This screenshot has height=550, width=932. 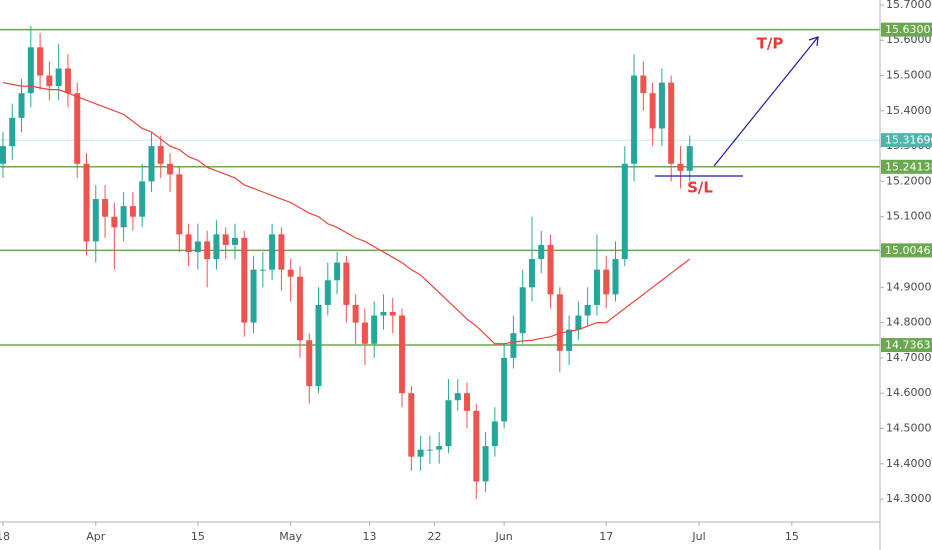 I want to click on y-tick-label: 14.50000, so click(x=909, y=427).